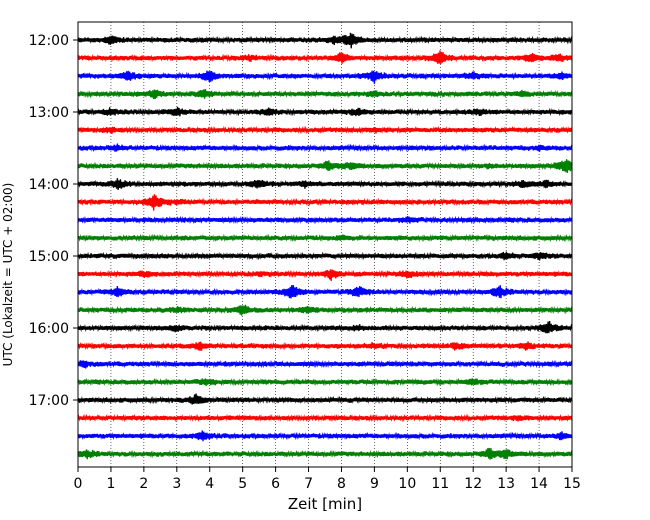 The width and height of the screenshot is (650, 520). What do you see at coordinates (341, 484) in the screenshot?
I see `x-tick-label-8: 8` at bounding box center [341, 484].